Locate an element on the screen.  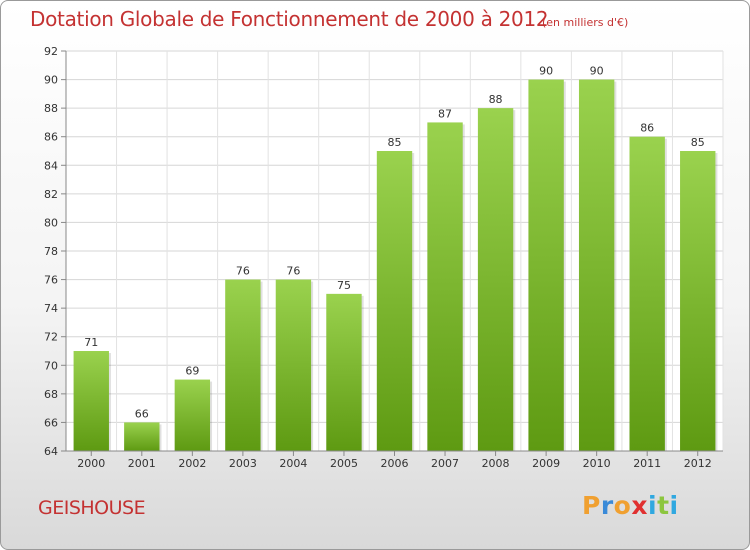
bar-value-label: 66 is located at coordinates (142, 413).